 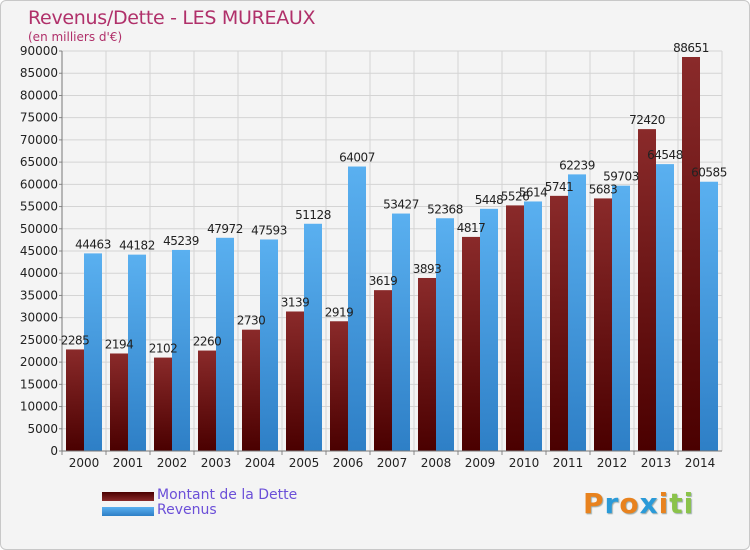 I want to click on x-tick-label: 2007, so click(x=392, y=463).